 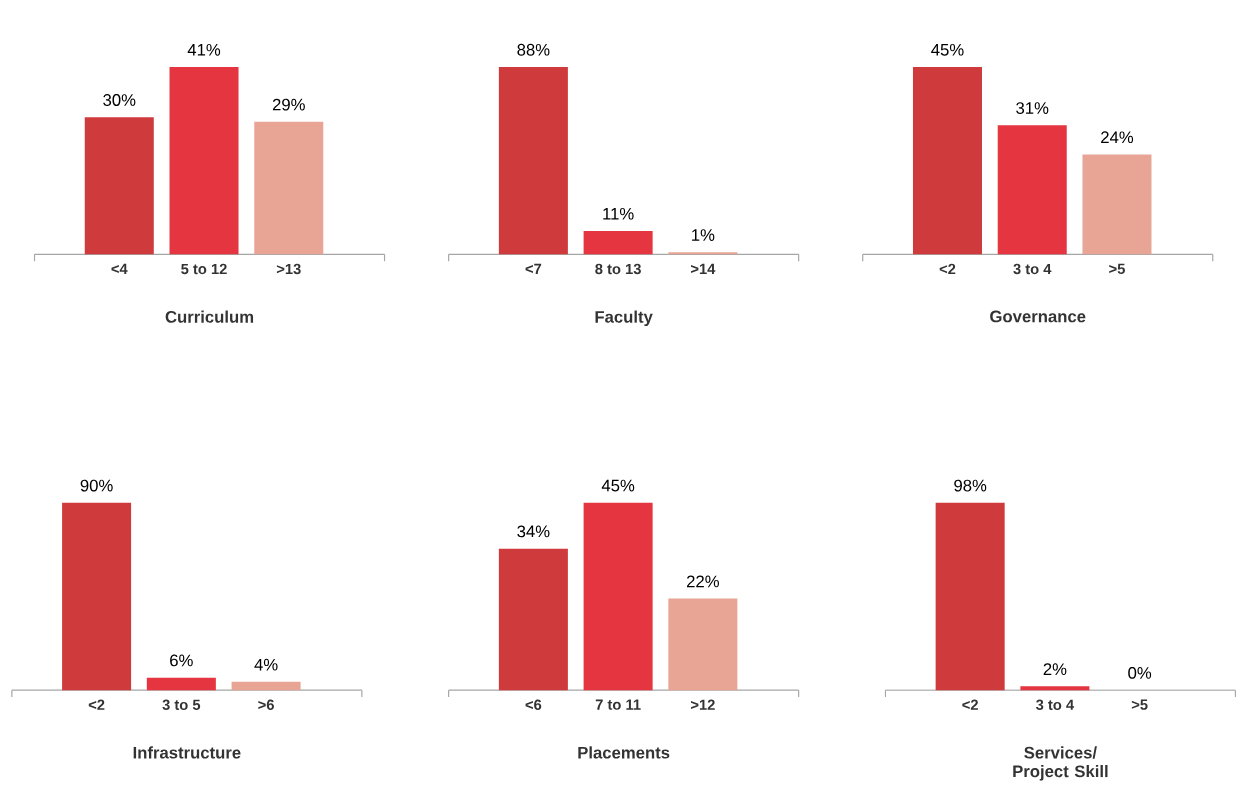 I want to click on data-label: 2%, so click(x=1055, y=669).